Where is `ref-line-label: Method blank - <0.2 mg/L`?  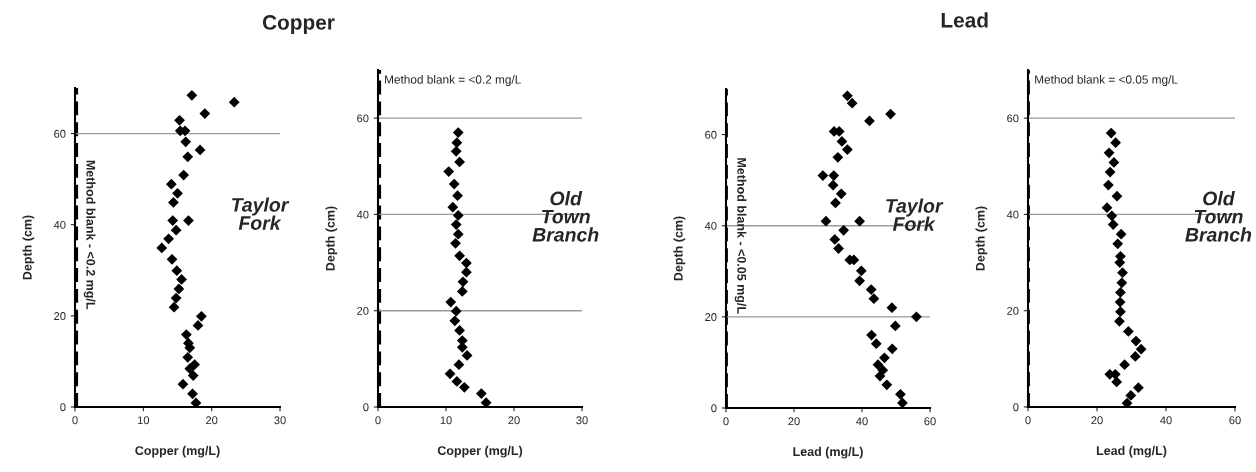
ref-line-label: Method blank - <0.2 mg/L is located at coordinates (89, 235).